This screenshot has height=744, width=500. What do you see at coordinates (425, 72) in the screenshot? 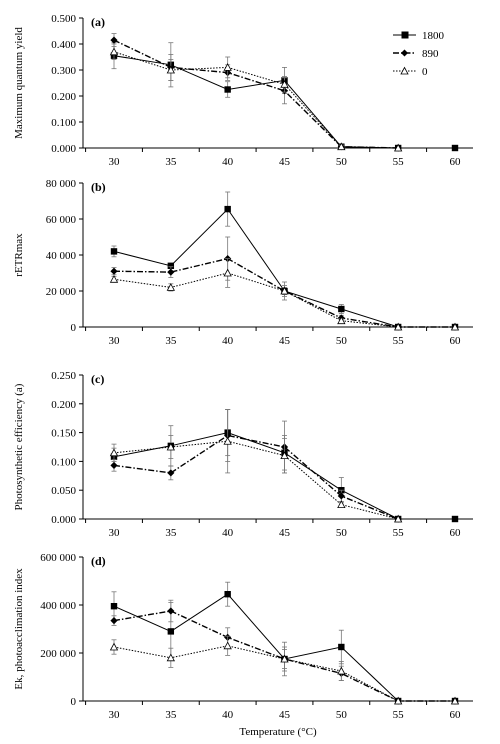
I see `legend-label-0: 0` at bounding box center [425, 72].